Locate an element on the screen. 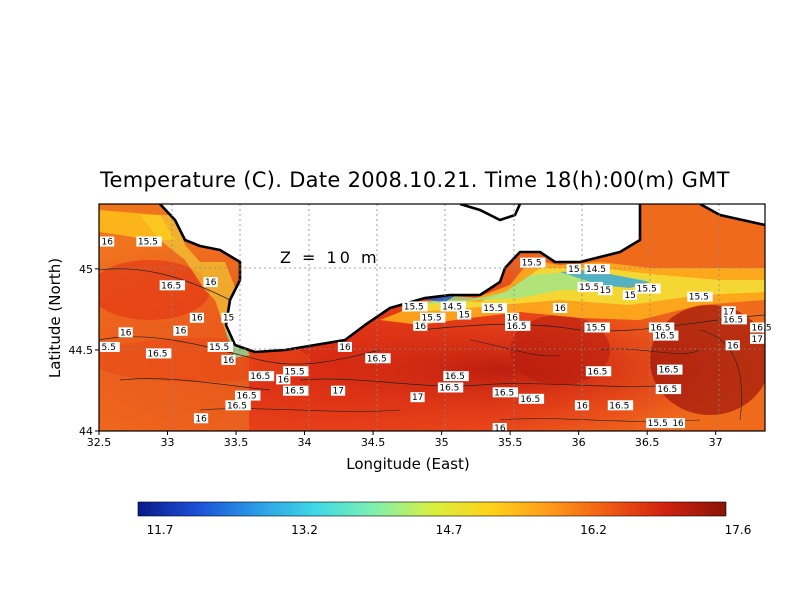 The height and width of the screenshot is (604, 800). colorbar-tick-label: 14.7 is located at coordinates (449, 530).